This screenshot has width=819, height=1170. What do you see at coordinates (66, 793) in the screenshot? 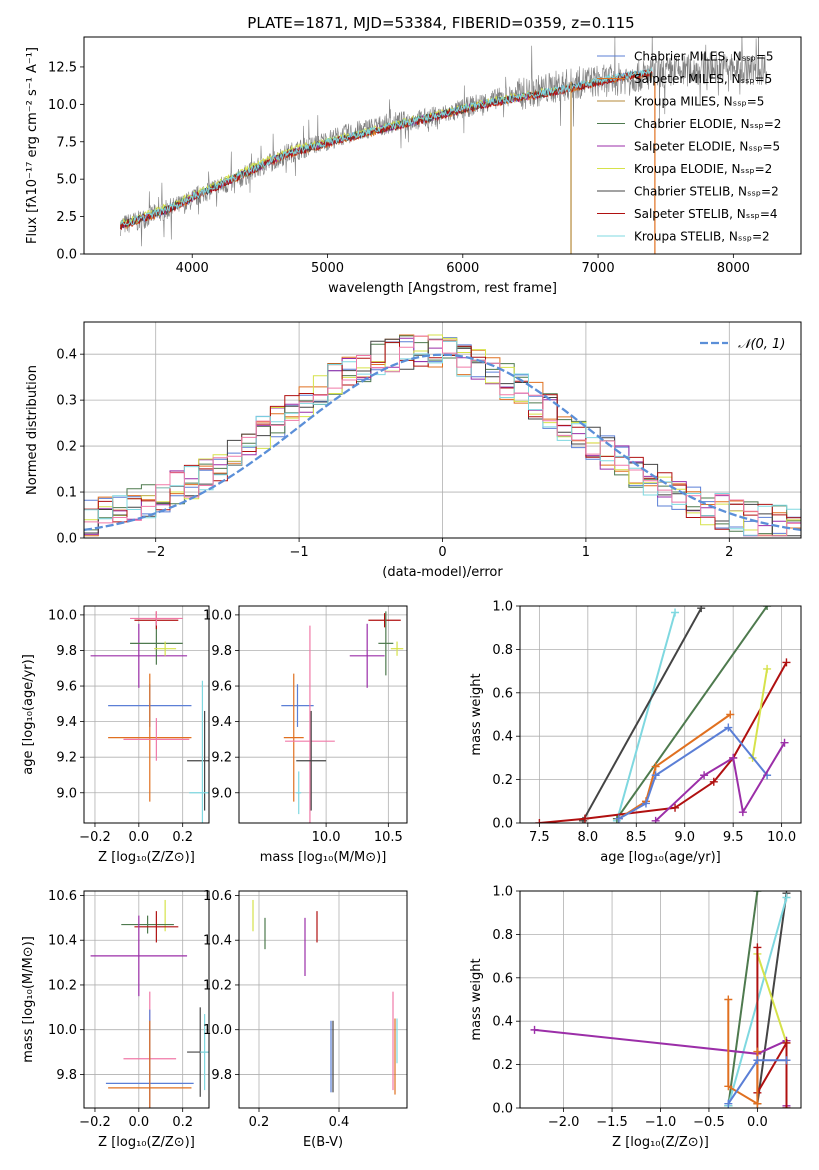
I see `y-tick-label: 9.0` at bounding box center [66, 793].